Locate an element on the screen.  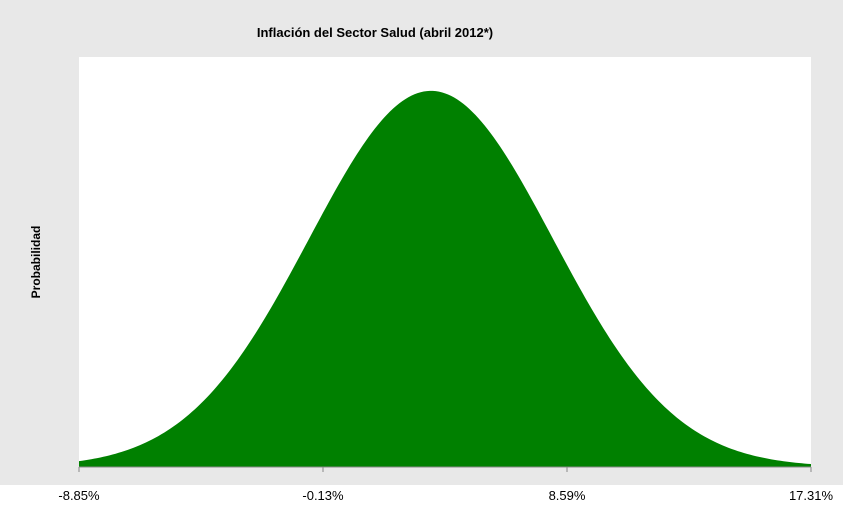
x-tick-label: -0.13% is located at coordinates (323, 495).